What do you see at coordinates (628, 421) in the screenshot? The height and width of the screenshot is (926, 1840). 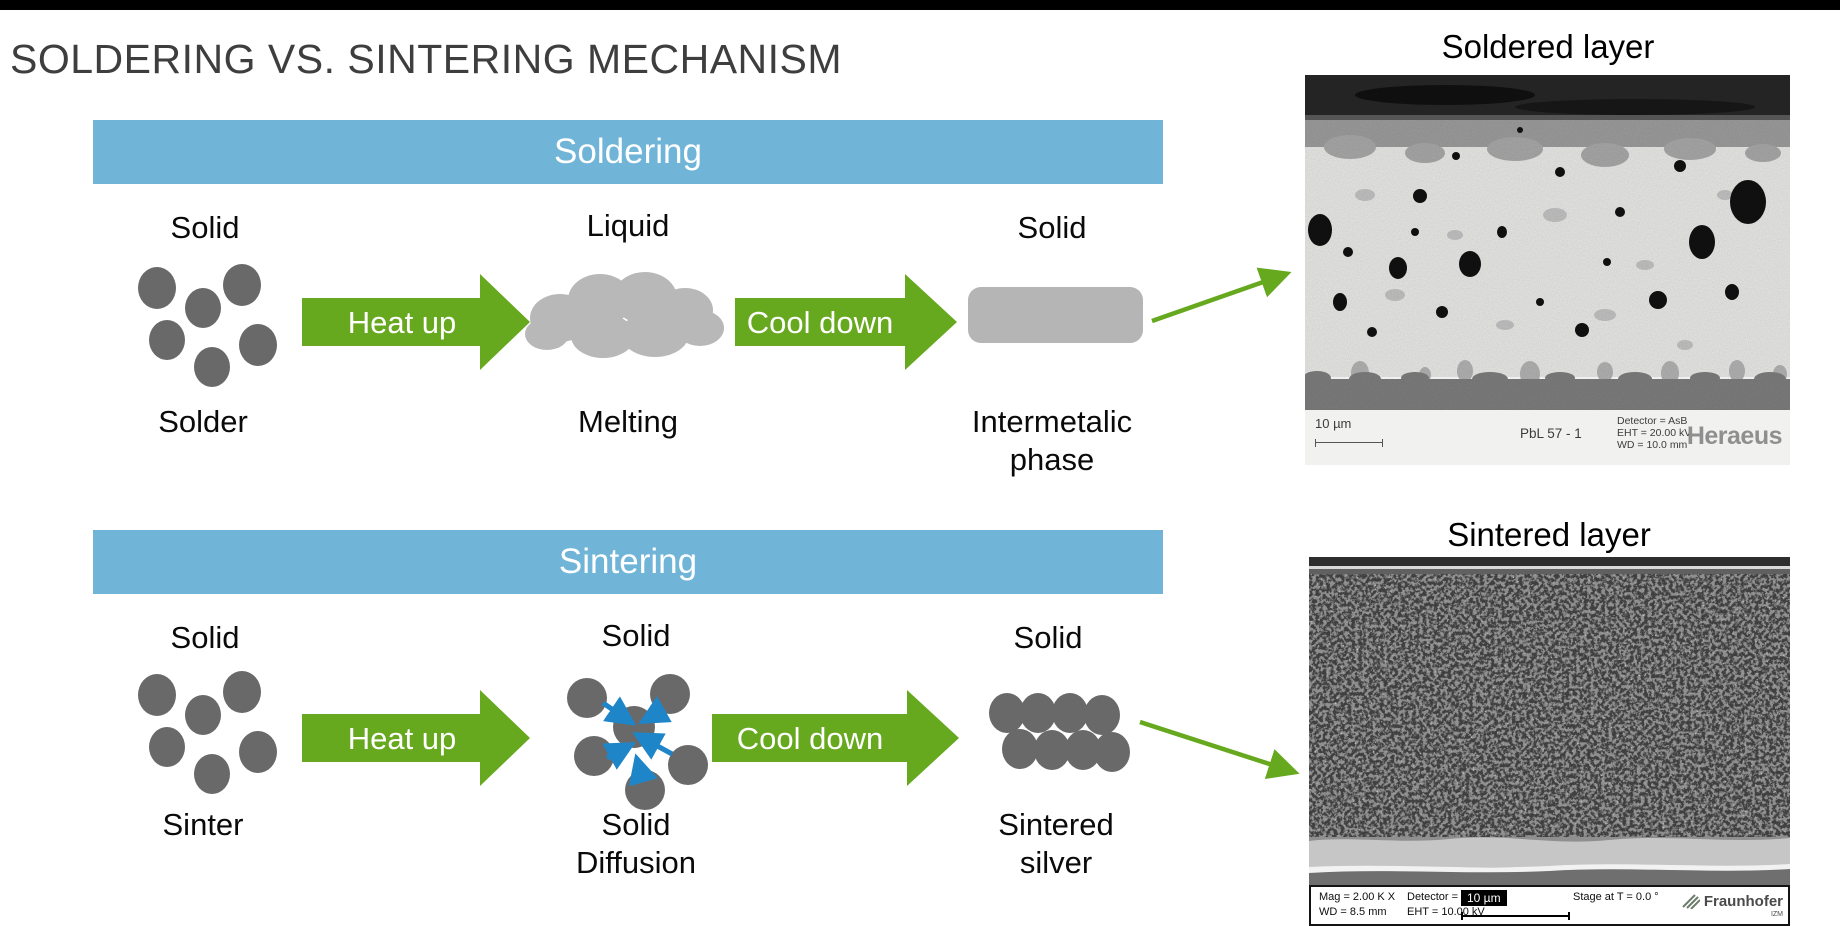 I see `melting-caption: Melting` at bounding box center [628, 421].